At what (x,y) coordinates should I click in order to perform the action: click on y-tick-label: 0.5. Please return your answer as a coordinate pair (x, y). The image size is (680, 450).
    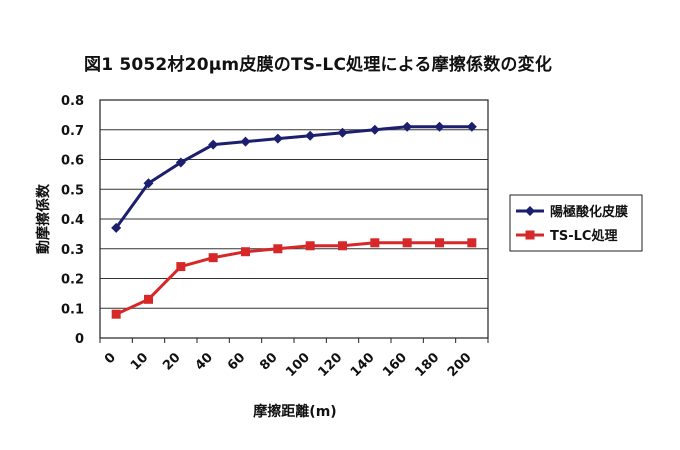
    Looking at the image, I should click on (72, 190).